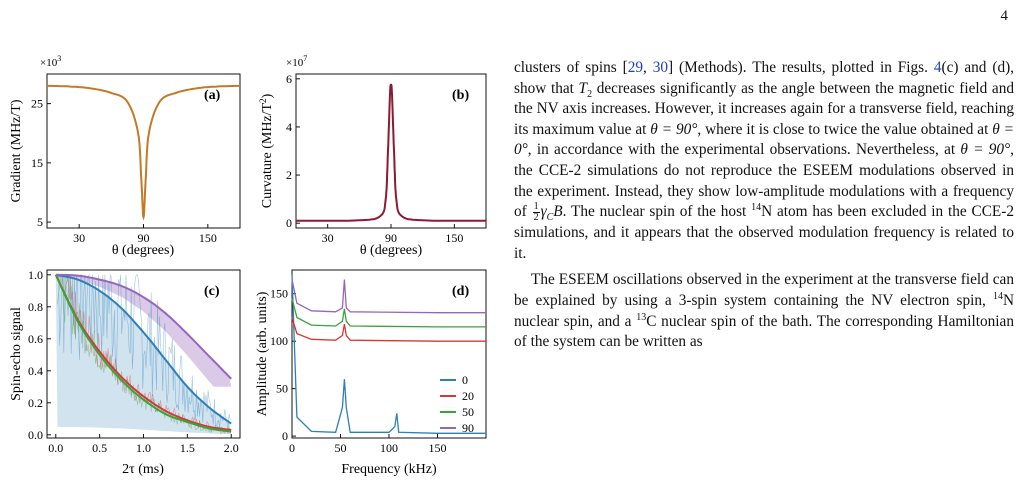 Image resolution: width=1024 pixels, height=500 pixels. What do you see at coordinates (35, 371) in the screenshot?
I see `y-tick-label: 0.4` at bounding box center [35, 371].